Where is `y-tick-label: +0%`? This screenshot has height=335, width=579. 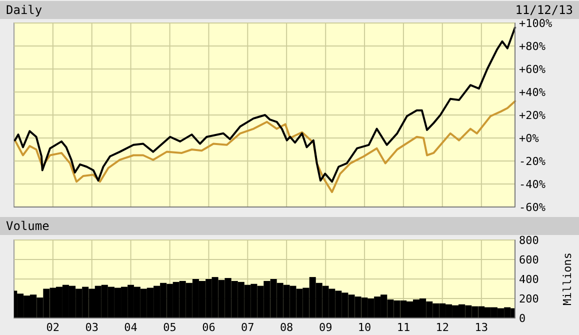
y-tick-label: +0% is located at coordinates (529, 138).